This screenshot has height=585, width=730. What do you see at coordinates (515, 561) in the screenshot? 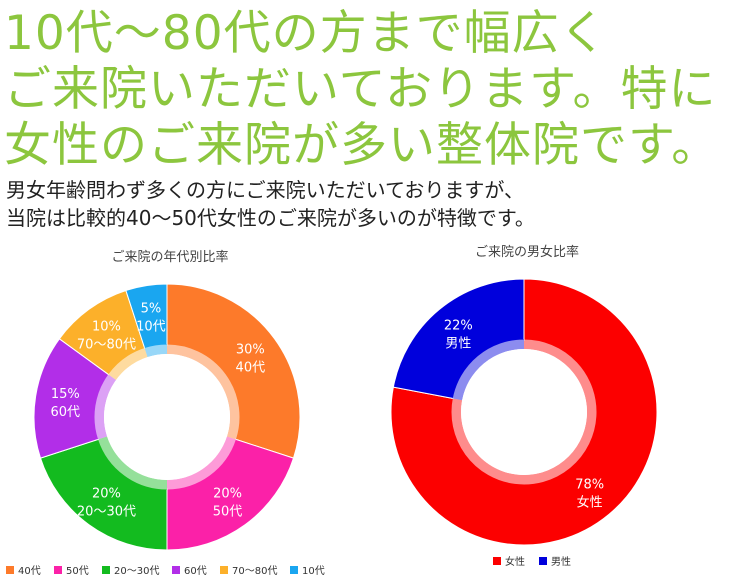
I see `legend-entry: 女性` at bounding box center [515, 561].